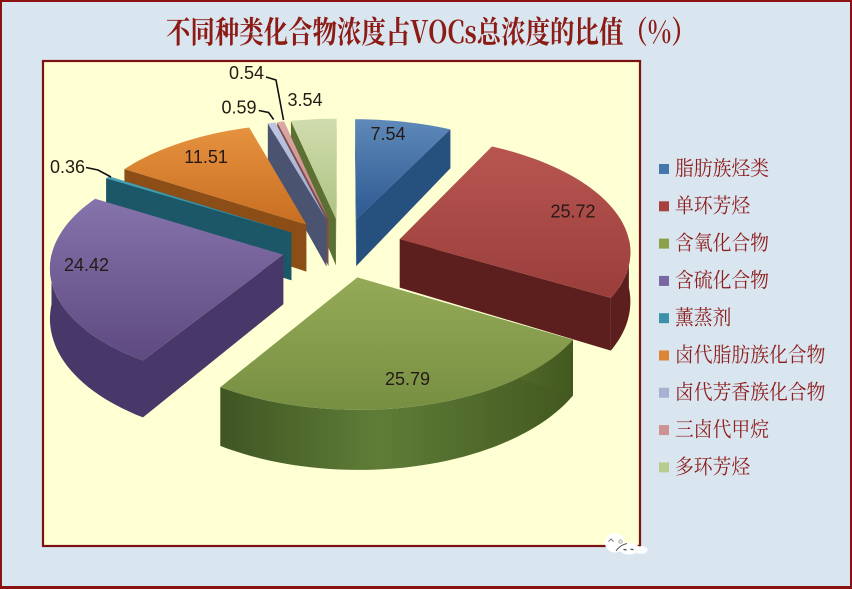 This screenshot has width=852, height=589. What do you see at coordinates (86, 265) in the screenshot?
I see `svg-text: 24.42` at bounding box center [86, 265].